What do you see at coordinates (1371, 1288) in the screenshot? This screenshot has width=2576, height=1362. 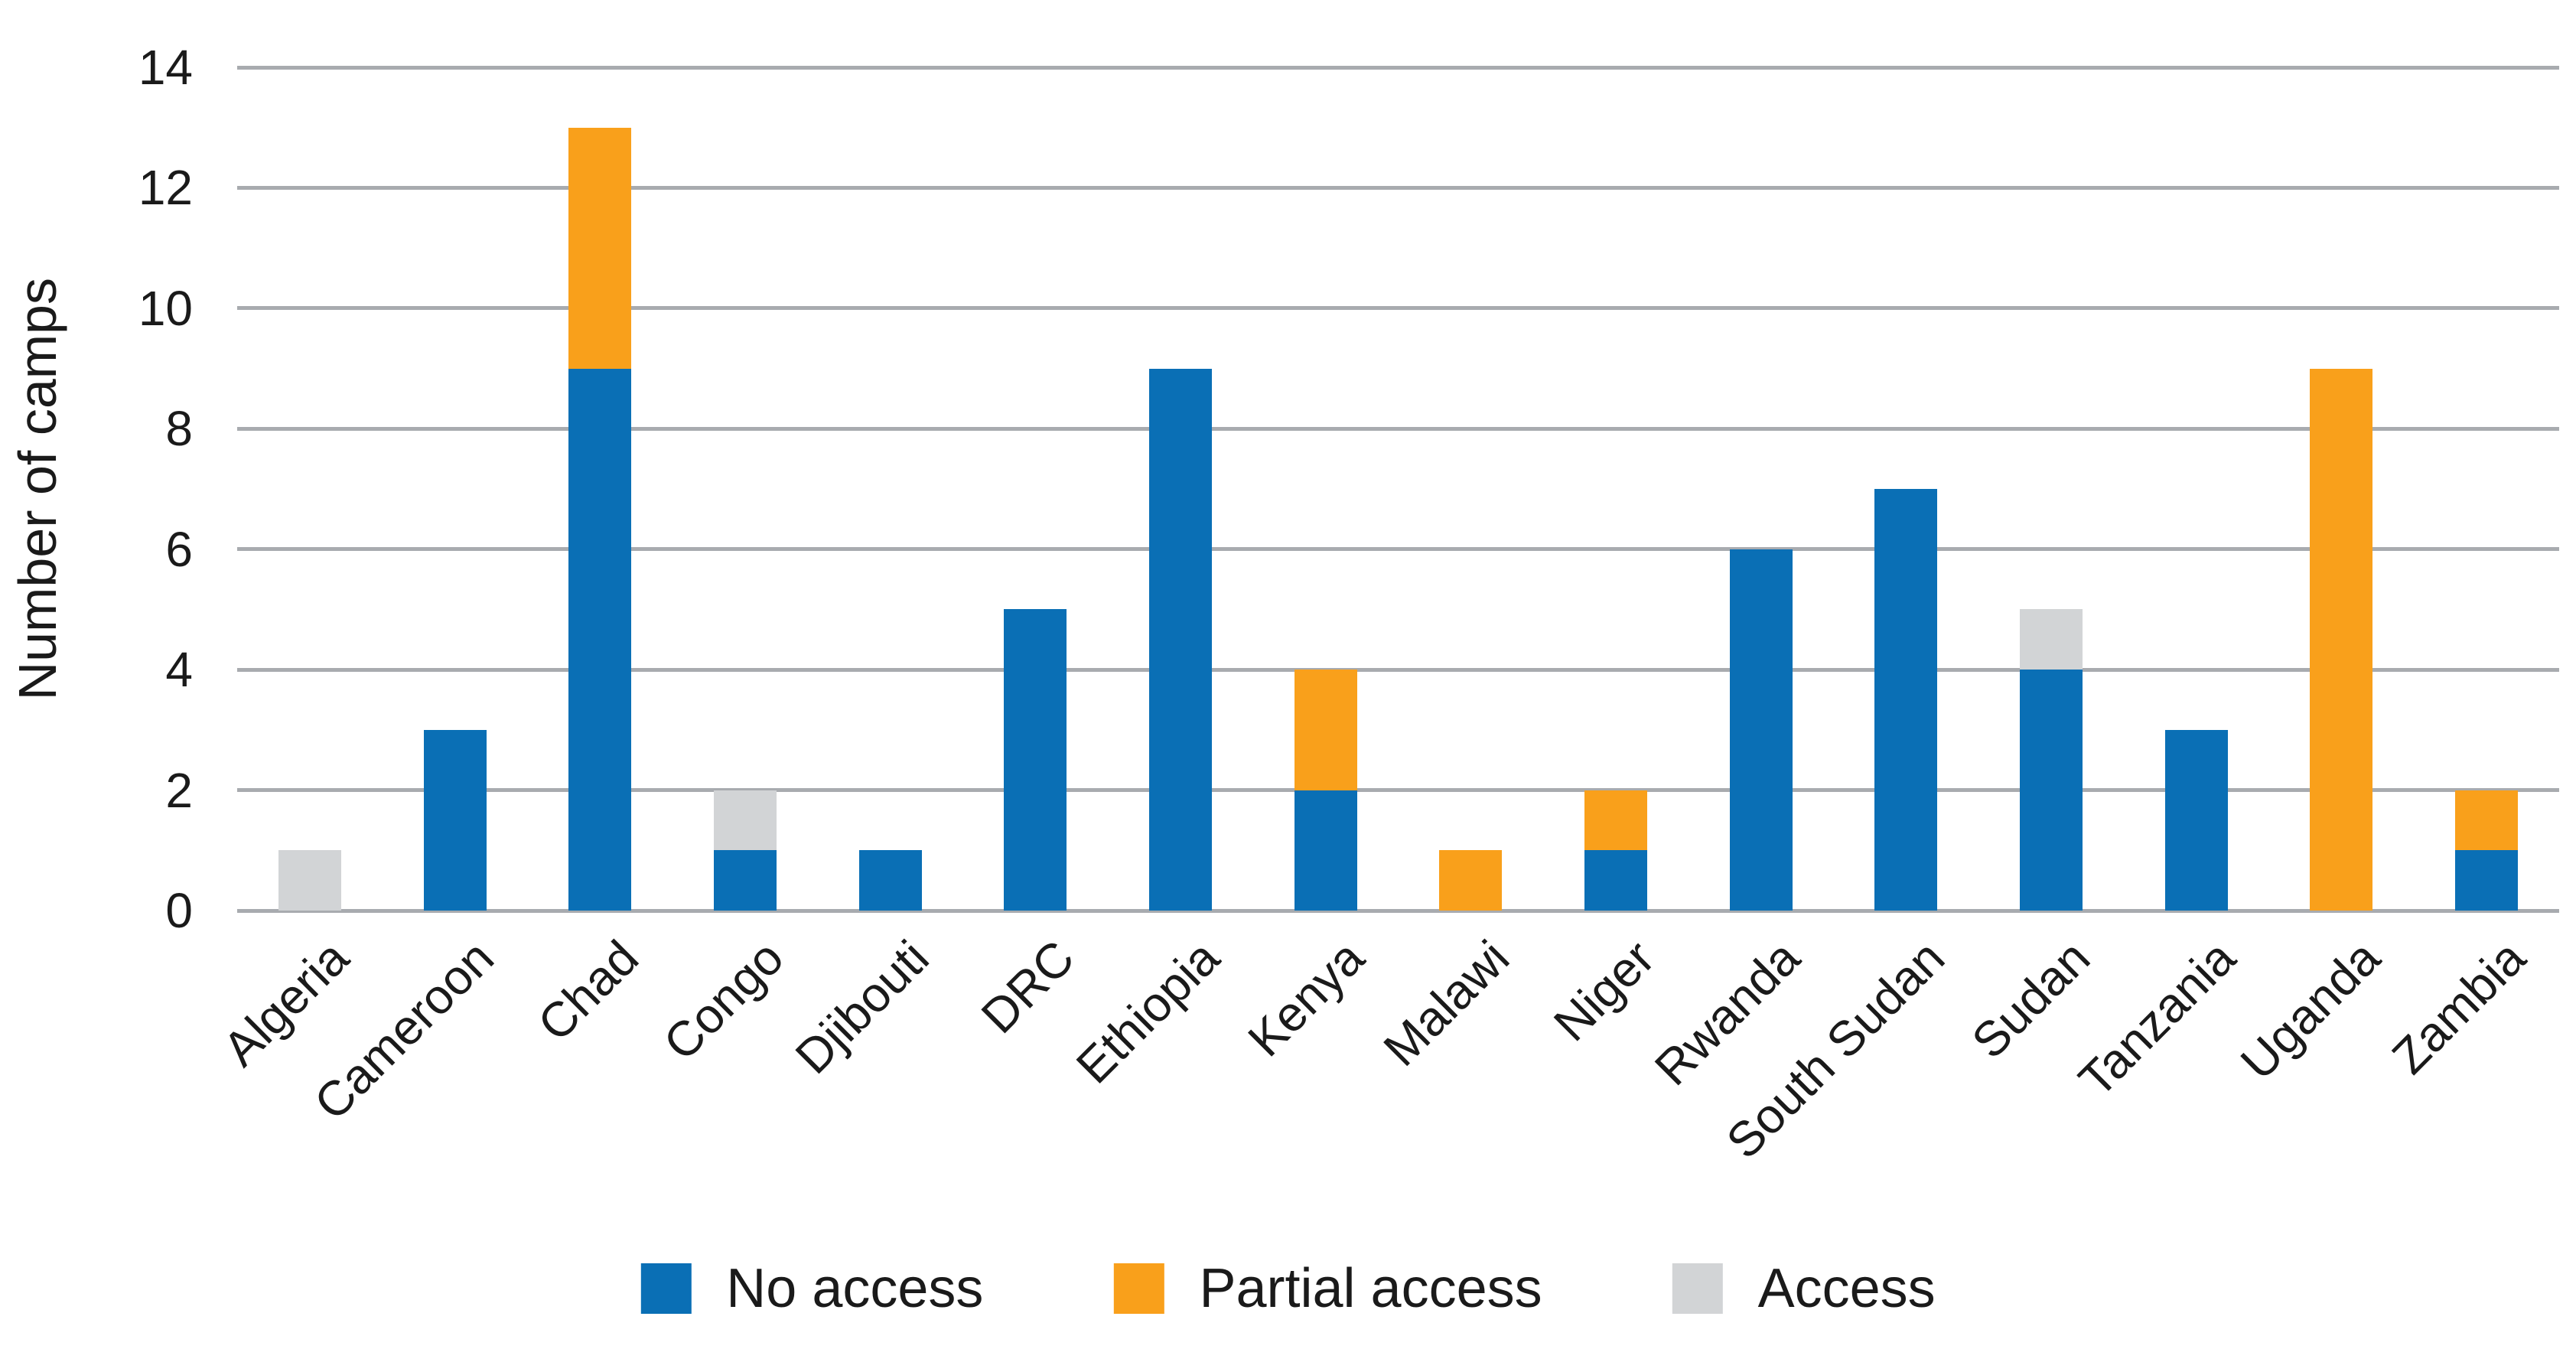 I see `legend-label: Partial access` at bounding box center [1371, 1288].